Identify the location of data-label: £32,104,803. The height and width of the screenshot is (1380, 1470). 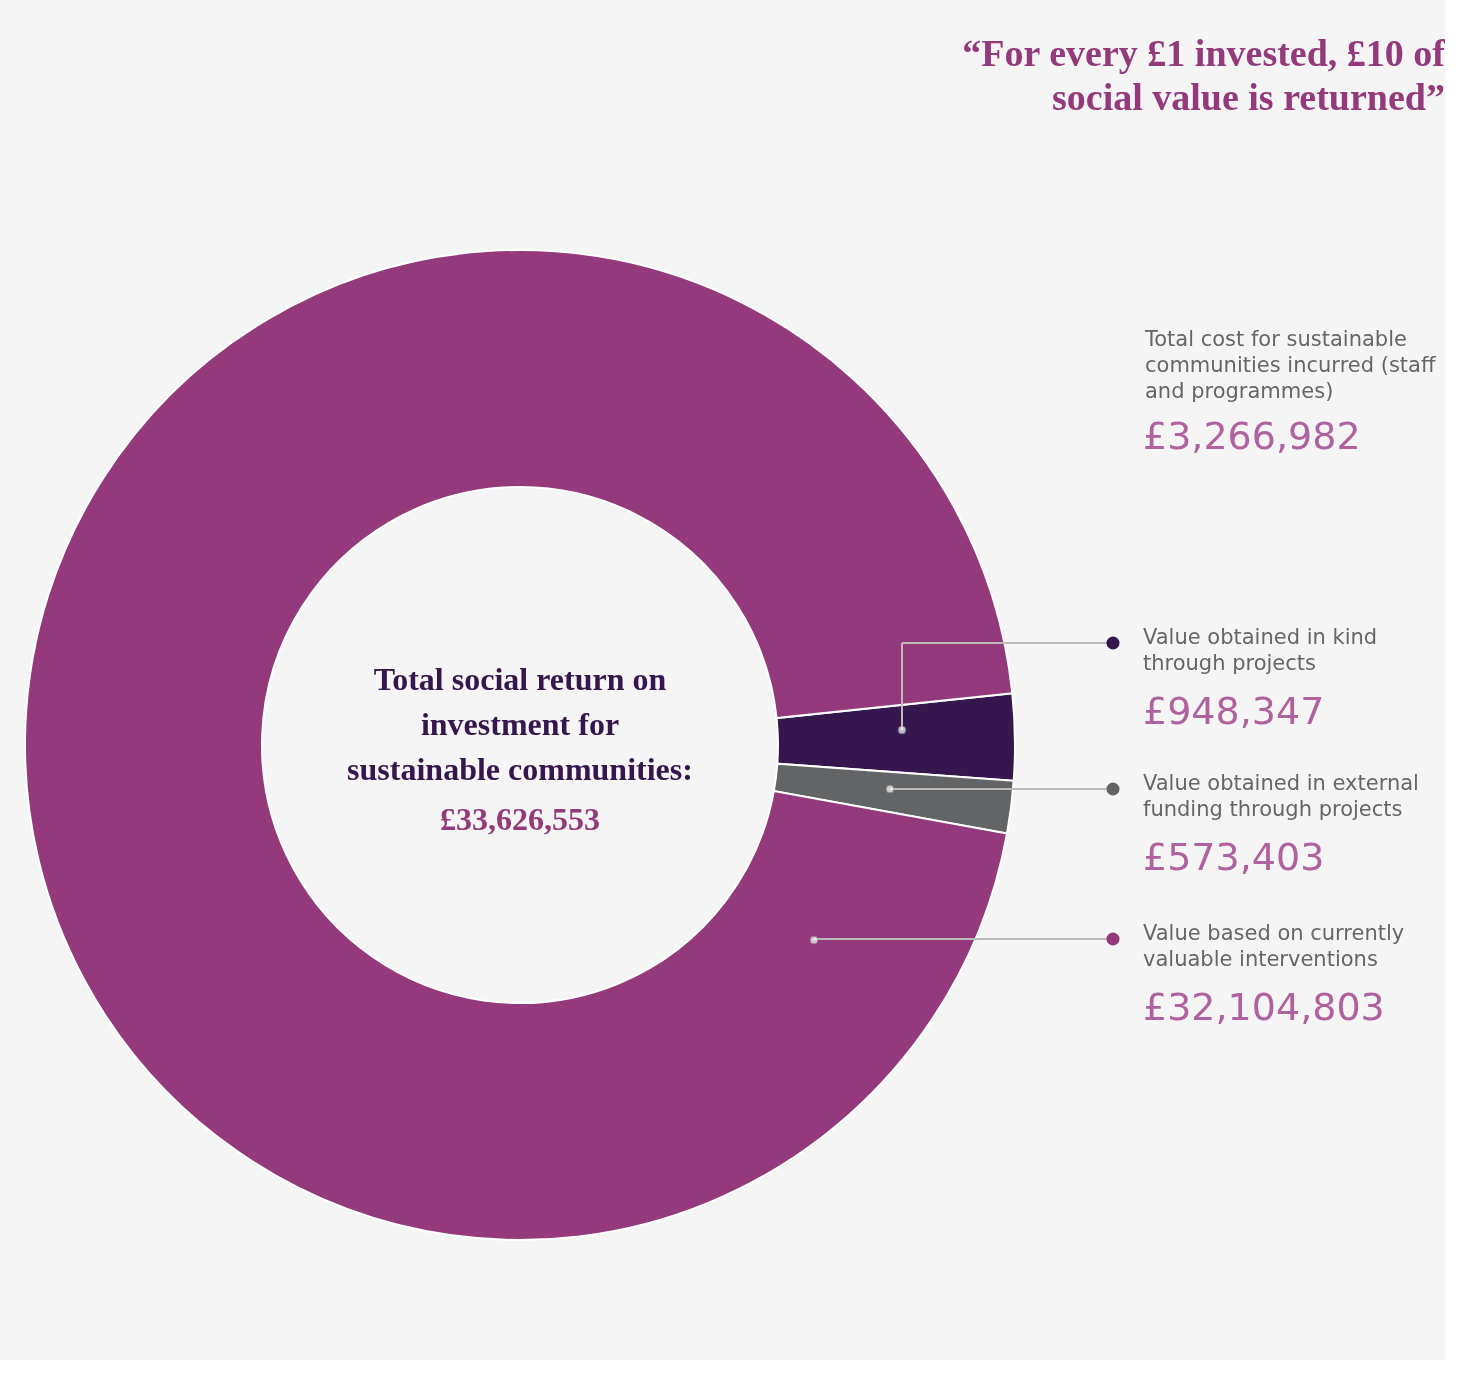
(1264, 1007).